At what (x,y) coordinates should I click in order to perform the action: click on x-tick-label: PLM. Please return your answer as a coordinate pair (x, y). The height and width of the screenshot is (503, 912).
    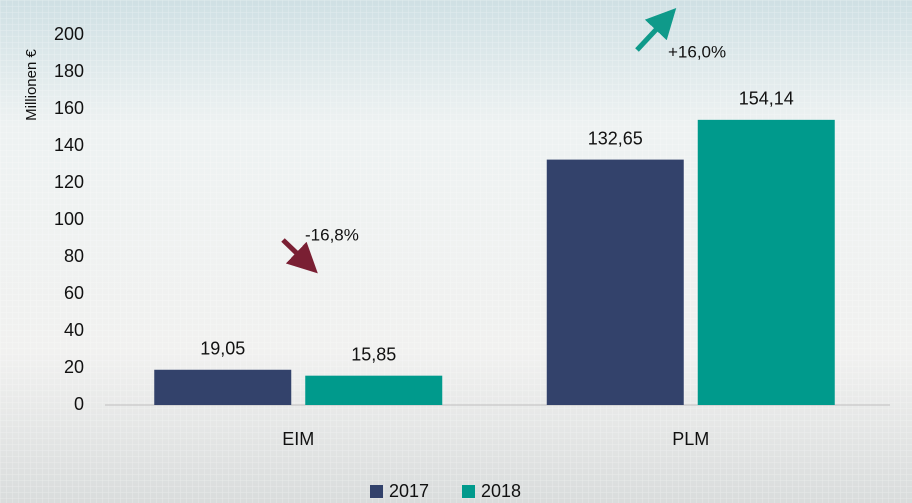
    Looking at the image, I should click on (690, 439).